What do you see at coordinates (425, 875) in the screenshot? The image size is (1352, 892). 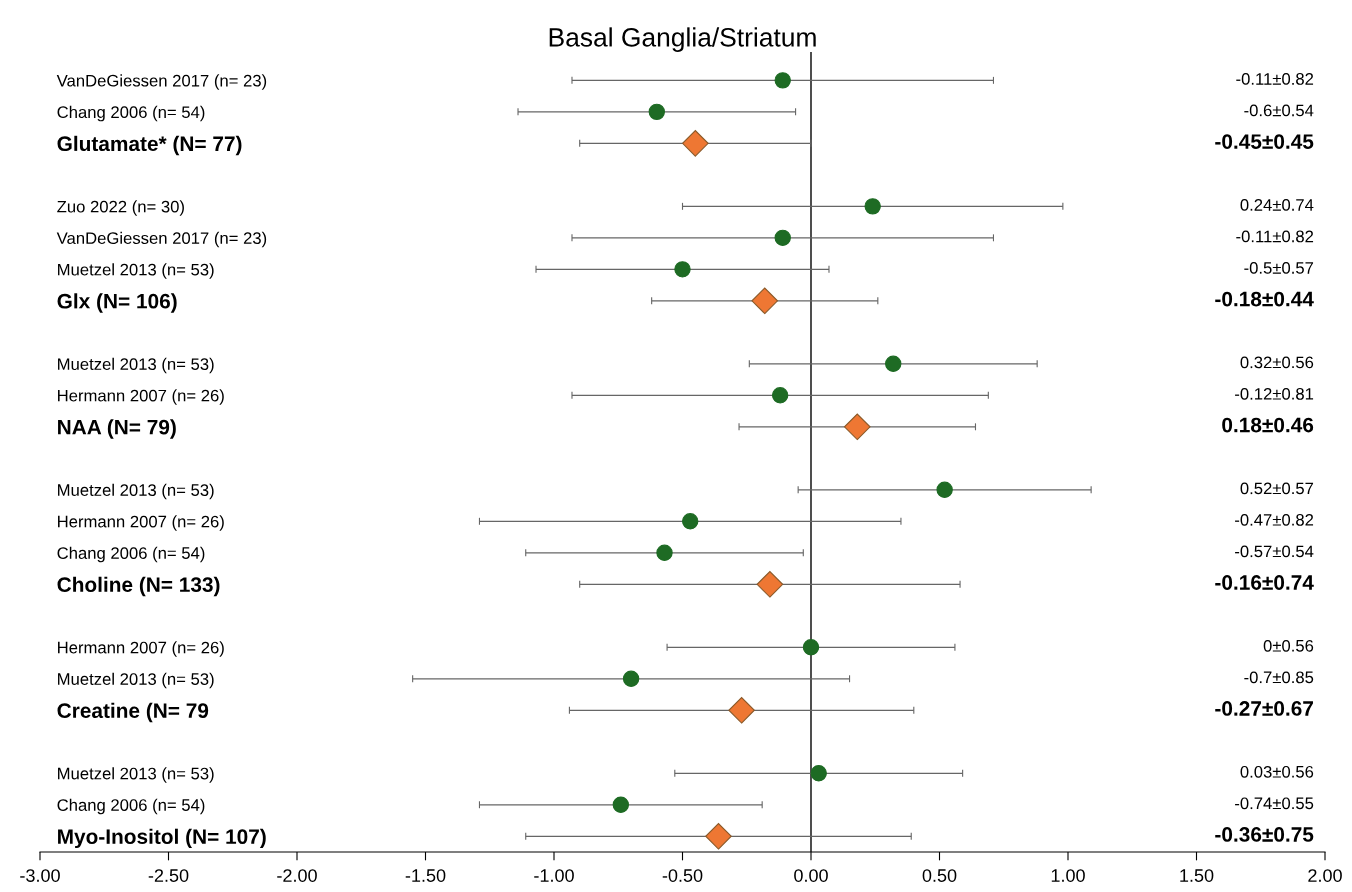 I see `x-tick-label: -1.50` at bounding box center [425, 875].